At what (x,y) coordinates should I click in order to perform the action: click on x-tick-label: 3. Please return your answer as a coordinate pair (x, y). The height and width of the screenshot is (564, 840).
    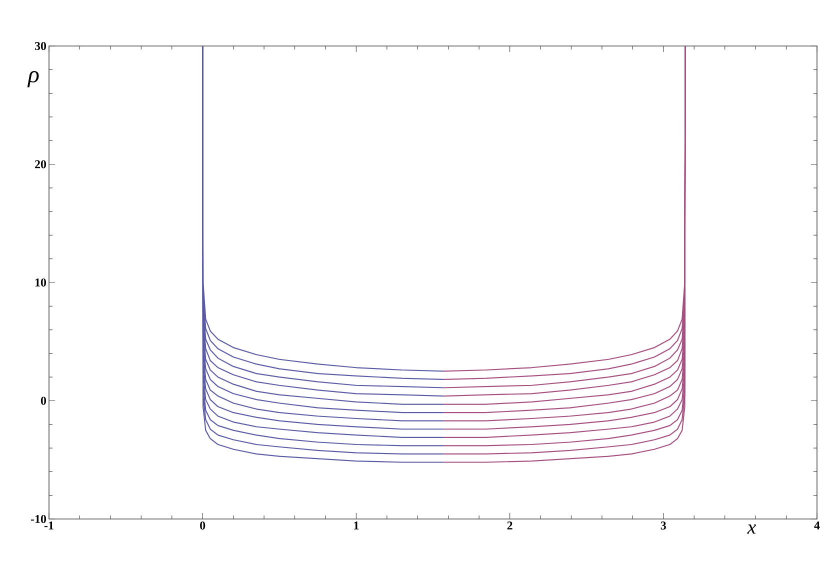
    Looking at the image, I should click on (663, 526).